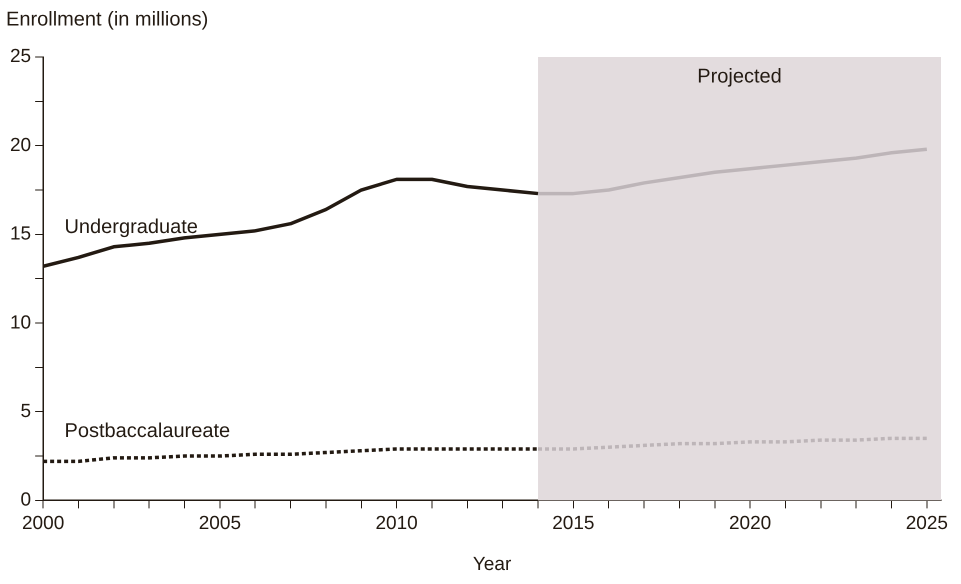 The width and height of the screenshot is (961, 584). What do you see at coordinates (573, 523) in the screenshot?
I see `x-tick-label: 2015` at bounding box center [573, 523].